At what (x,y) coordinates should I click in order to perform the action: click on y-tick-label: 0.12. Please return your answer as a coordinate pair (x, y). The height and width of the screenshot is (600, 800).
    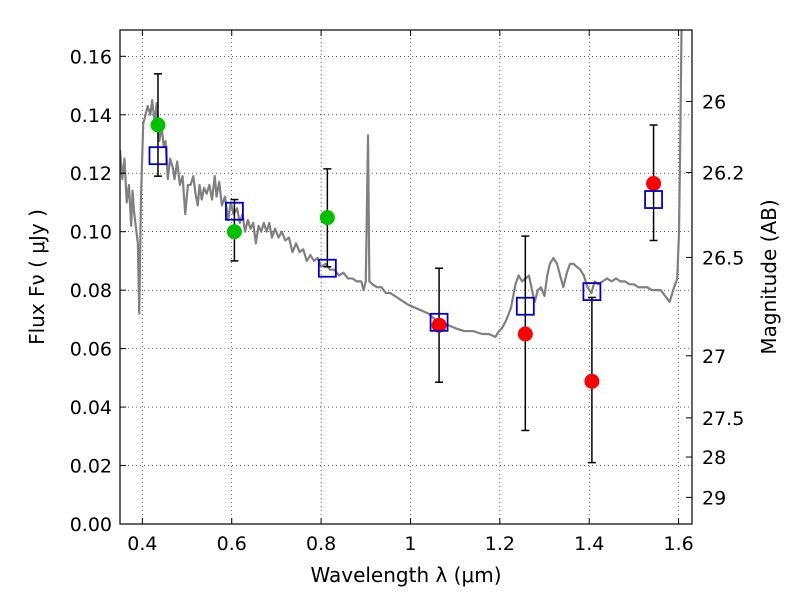
    Looking at the image, I should click on (91, 174).